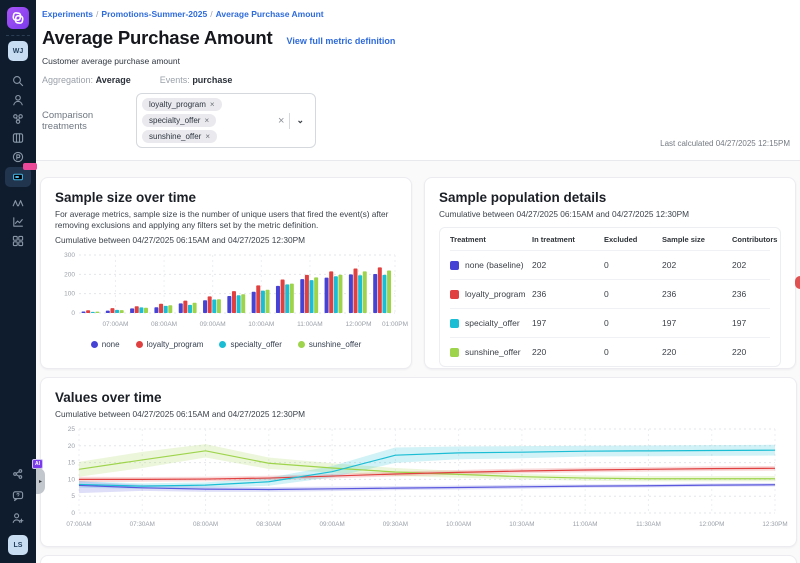 The height and width of the screenshot is (563, 800). Describe the element at coordinates (621, 239) in the screenshot. I see `table-header: Excluded` at that location.